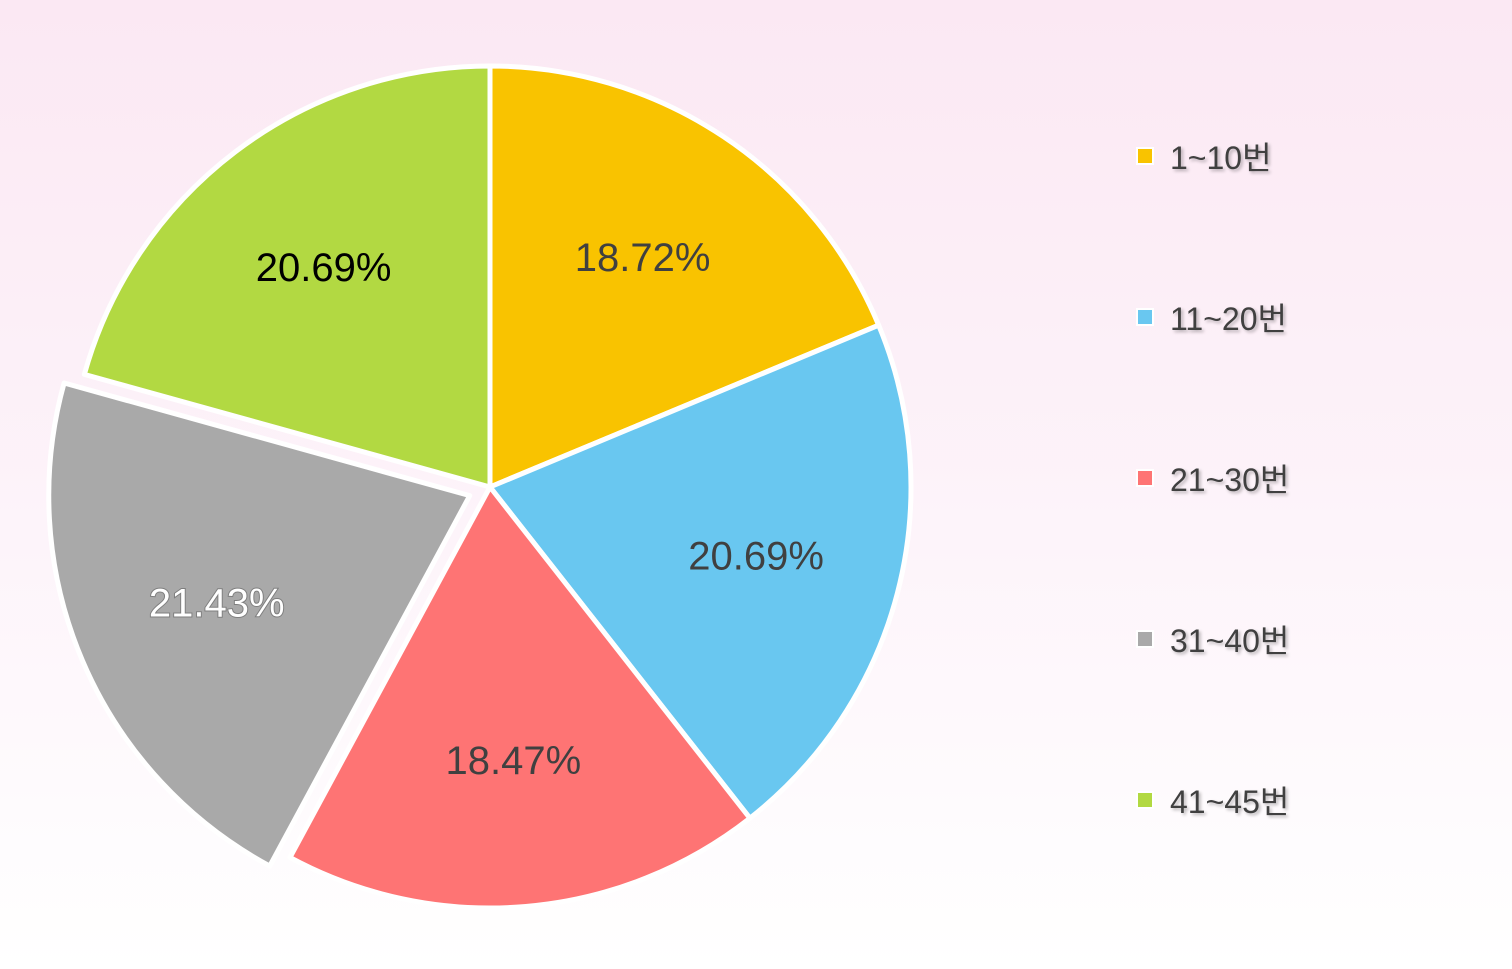 The width and height of the screenshot is (1512, 969). What do you see at coordinates (1230, 802) in the screenshot?
I see `legend-label: 41~45번` at bounding box center [1230, 802].